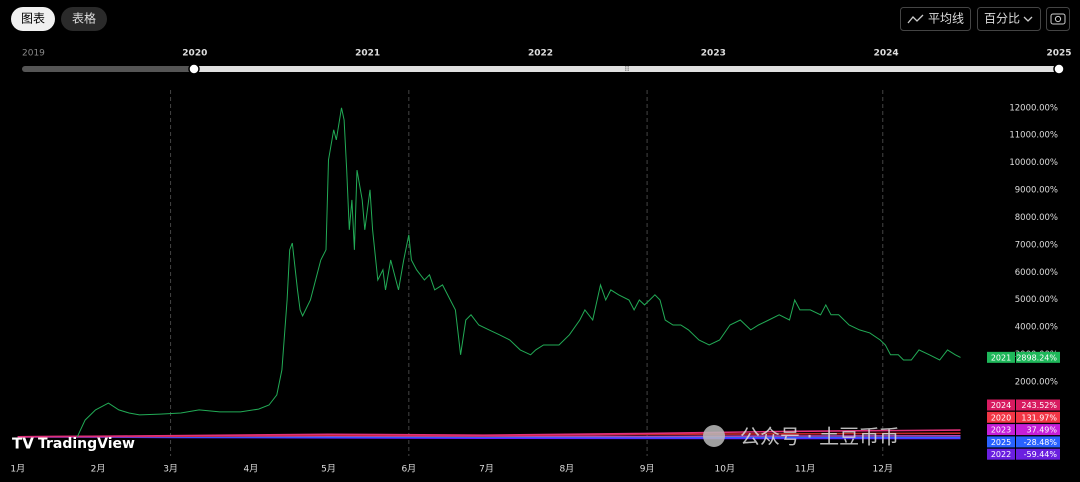  I want to click on value-label: 2898.24%, so click(1036, 357).